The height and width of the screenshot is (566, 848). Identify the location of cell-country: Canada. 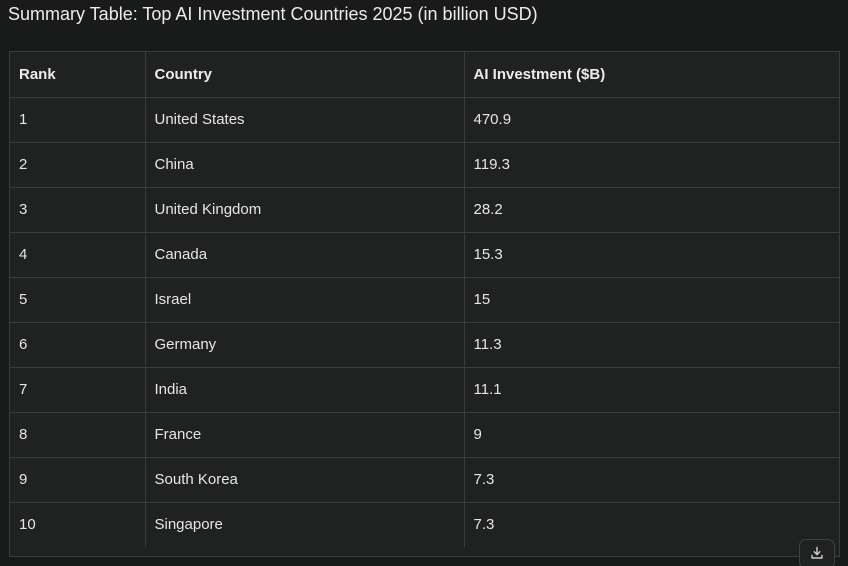
(305, 255).